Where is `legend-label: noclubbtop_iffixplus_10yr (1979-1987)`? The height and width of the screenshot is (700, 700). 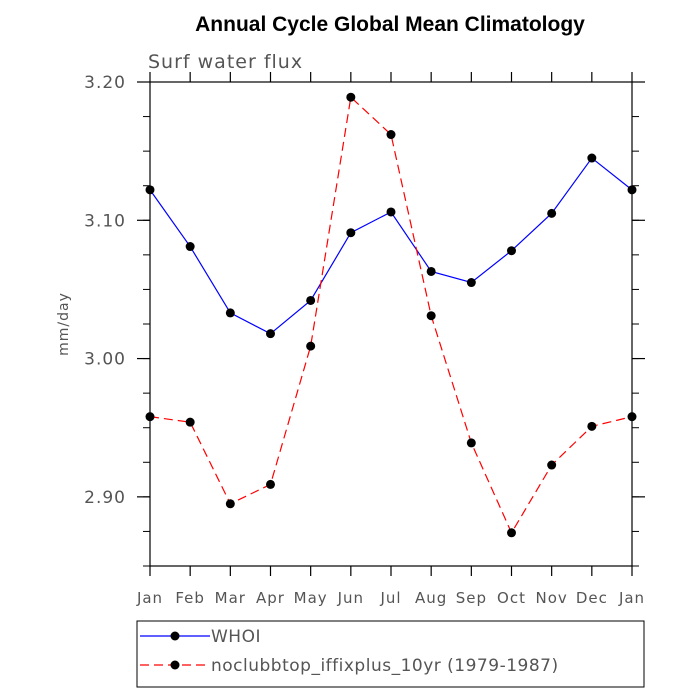 legend-label: noclubbtop_iffixplus_10yr (1979-1987) is located at coordinates (385, 666).